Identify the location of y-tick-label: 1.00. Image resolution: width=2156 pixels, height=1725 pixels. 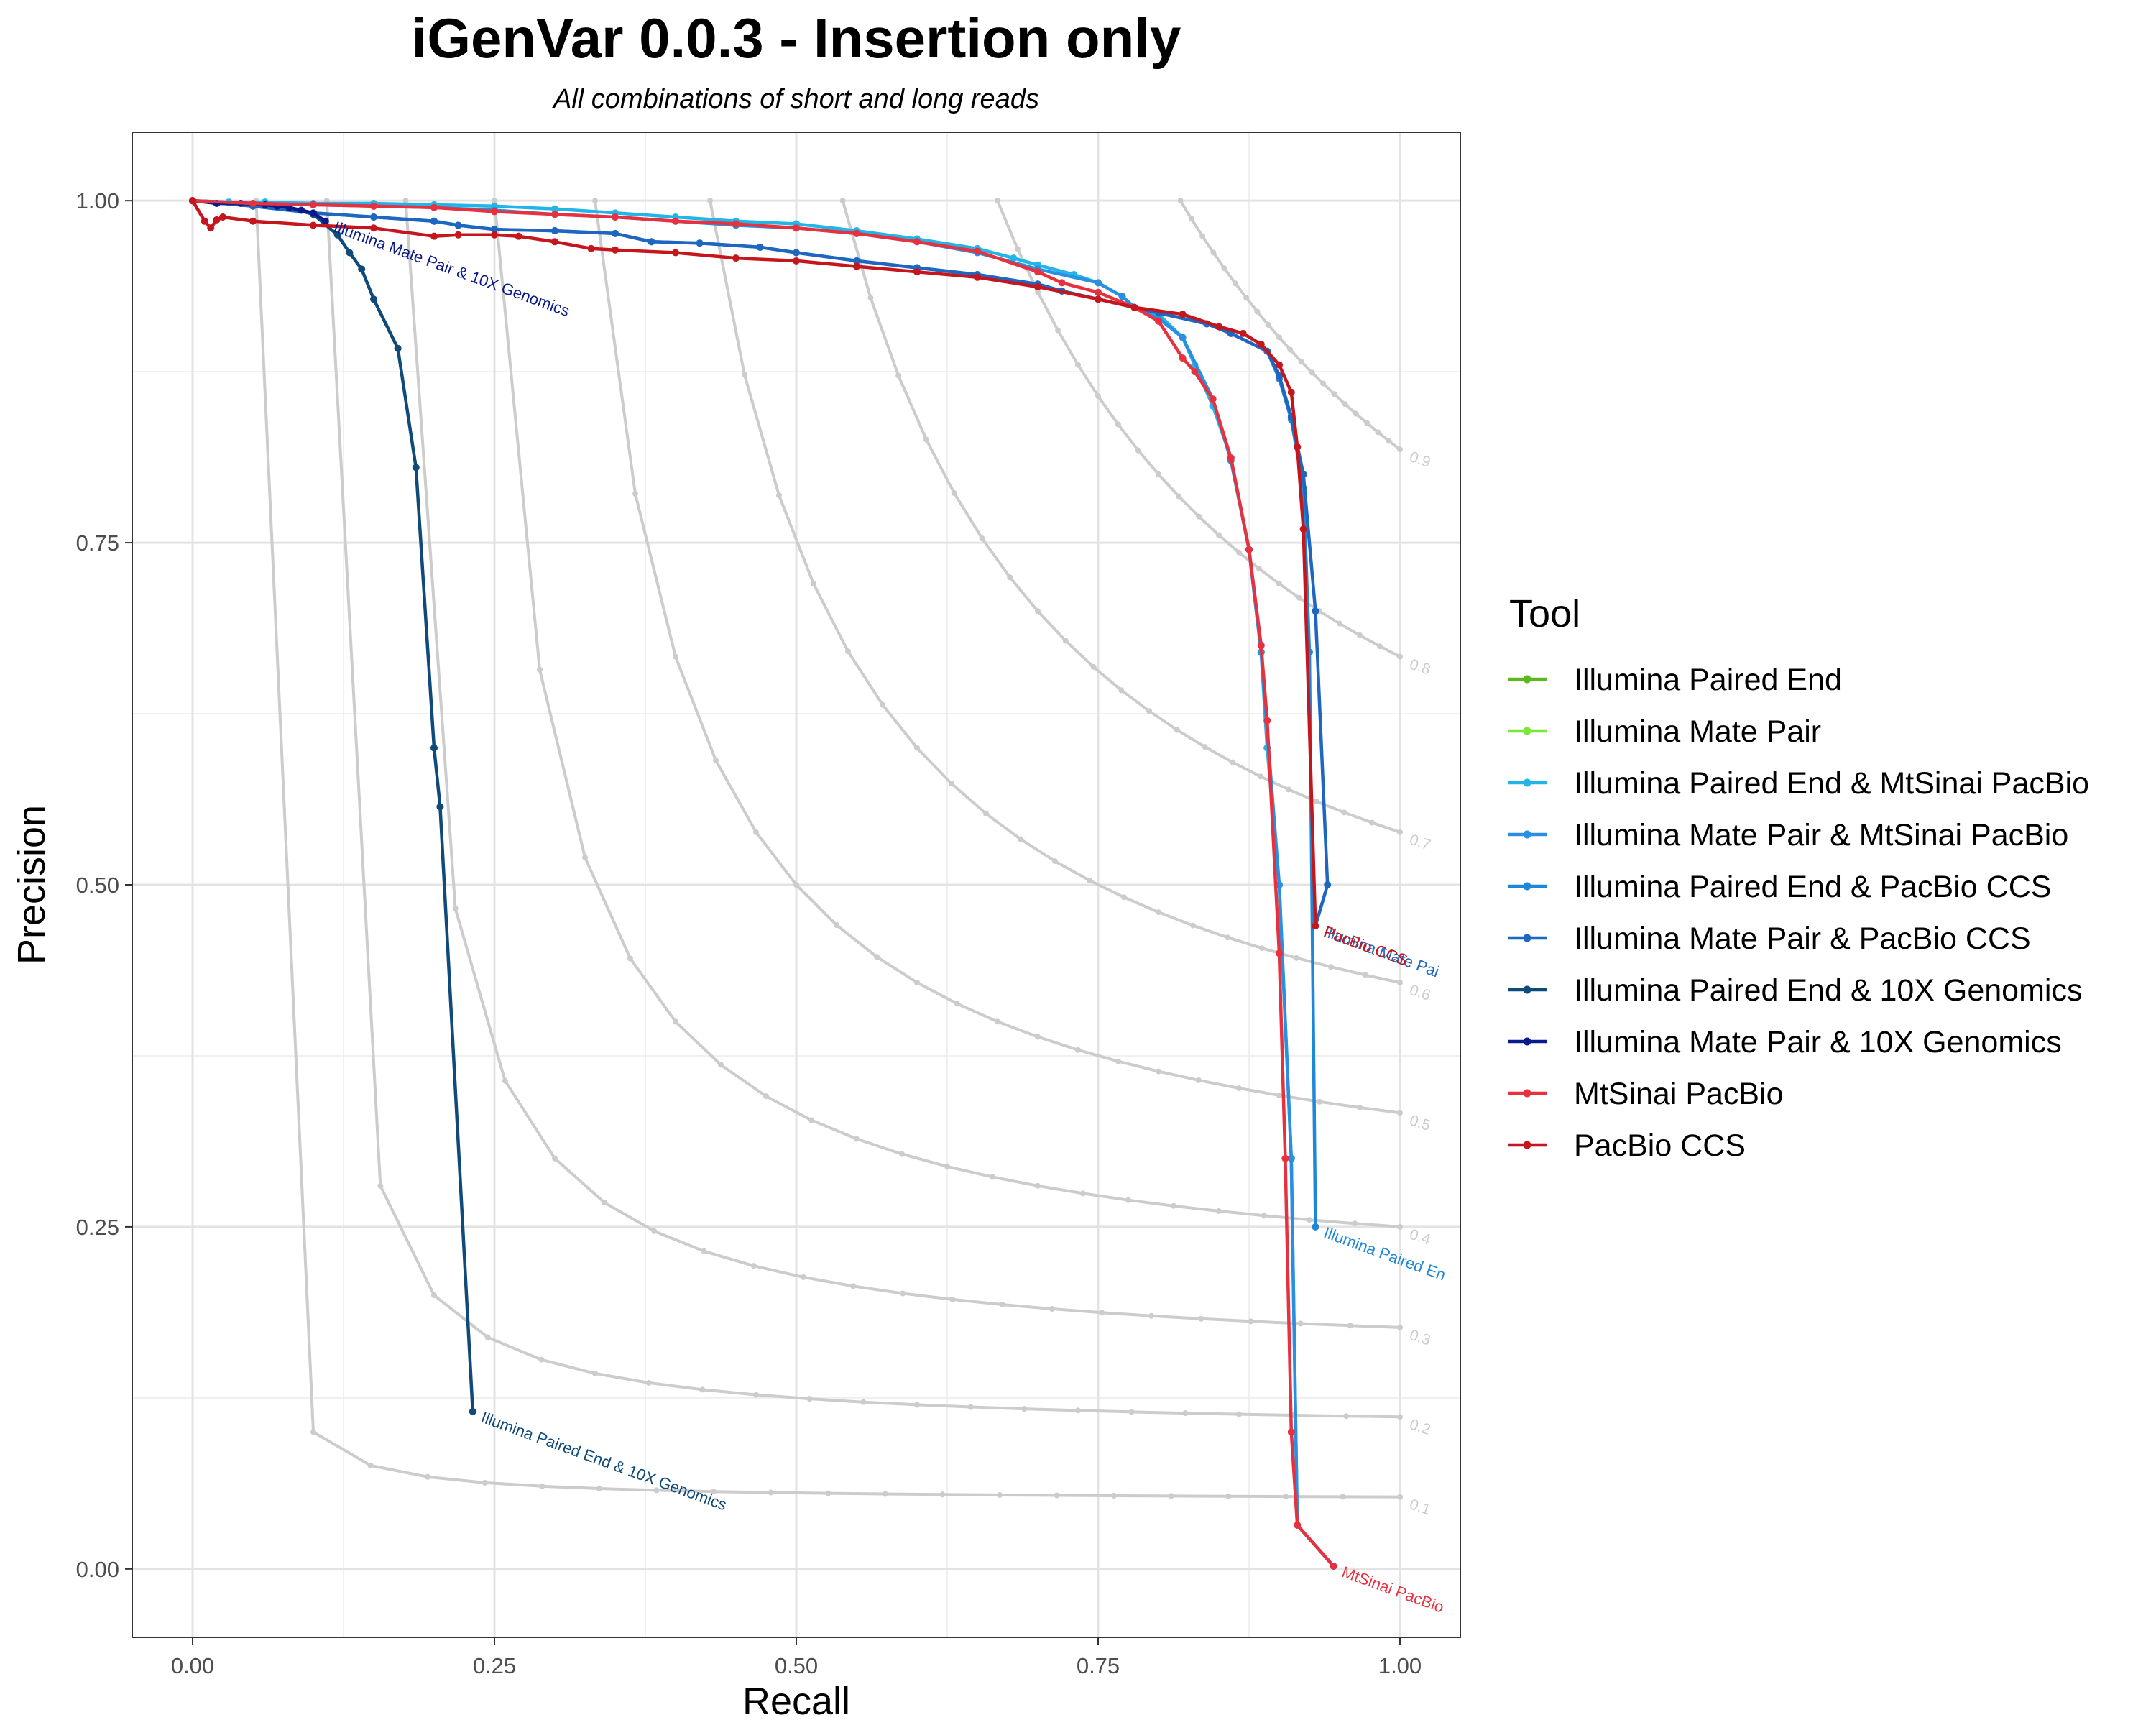
(98, 200).